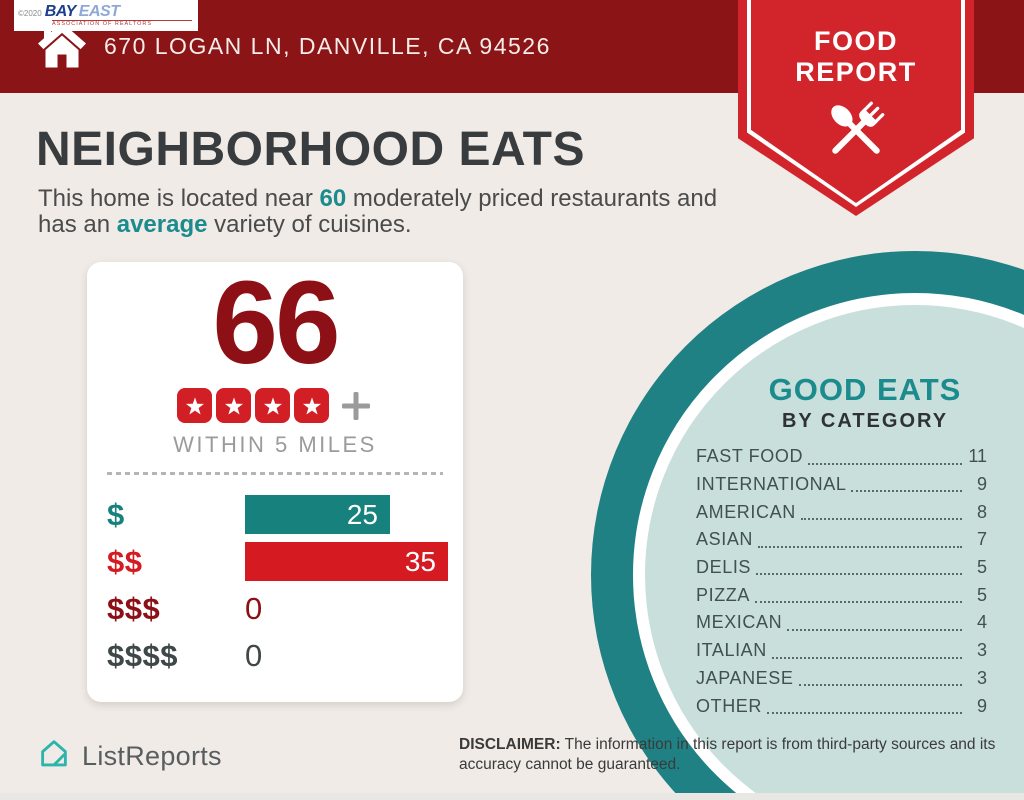 This screenshot has height=800, width=1024. Describe the element at coordinates (310, 149) in the screenshot. I see `page-title: NEIGHBORHOOD EATS` at that location.